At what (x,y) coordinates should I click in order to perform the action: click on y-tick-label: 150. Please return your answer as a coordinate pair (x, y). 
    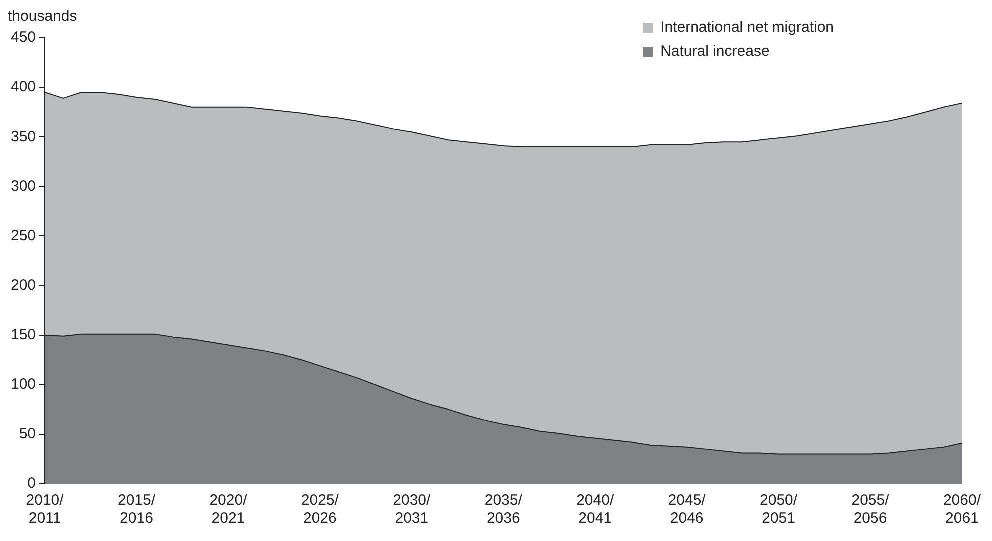
    Looking at the image, I should click on (23, 335).